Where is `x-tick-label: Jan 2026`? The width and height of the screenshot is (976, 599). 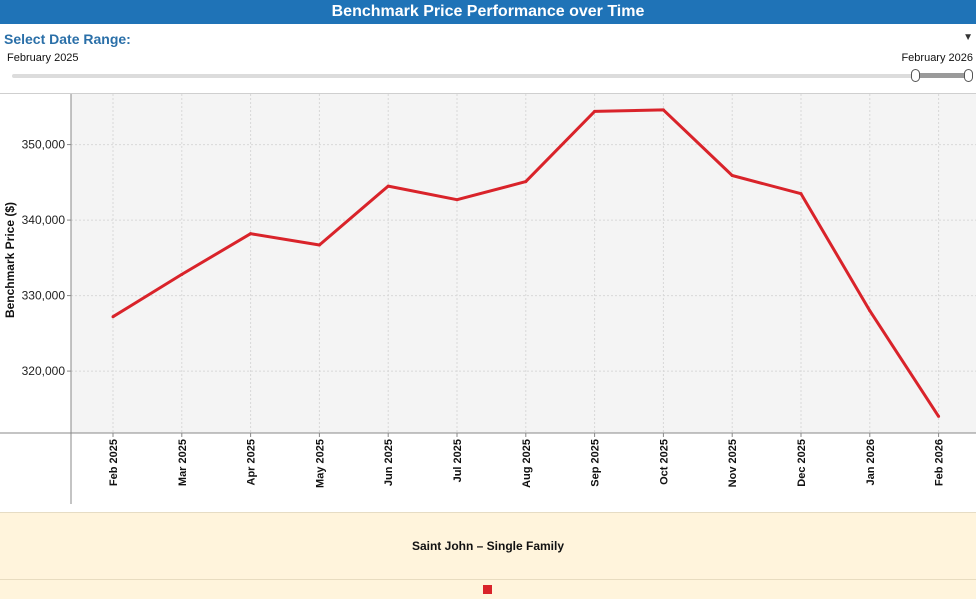 x-tick-label: Jan 2026 is located at coordinates (871, 462).